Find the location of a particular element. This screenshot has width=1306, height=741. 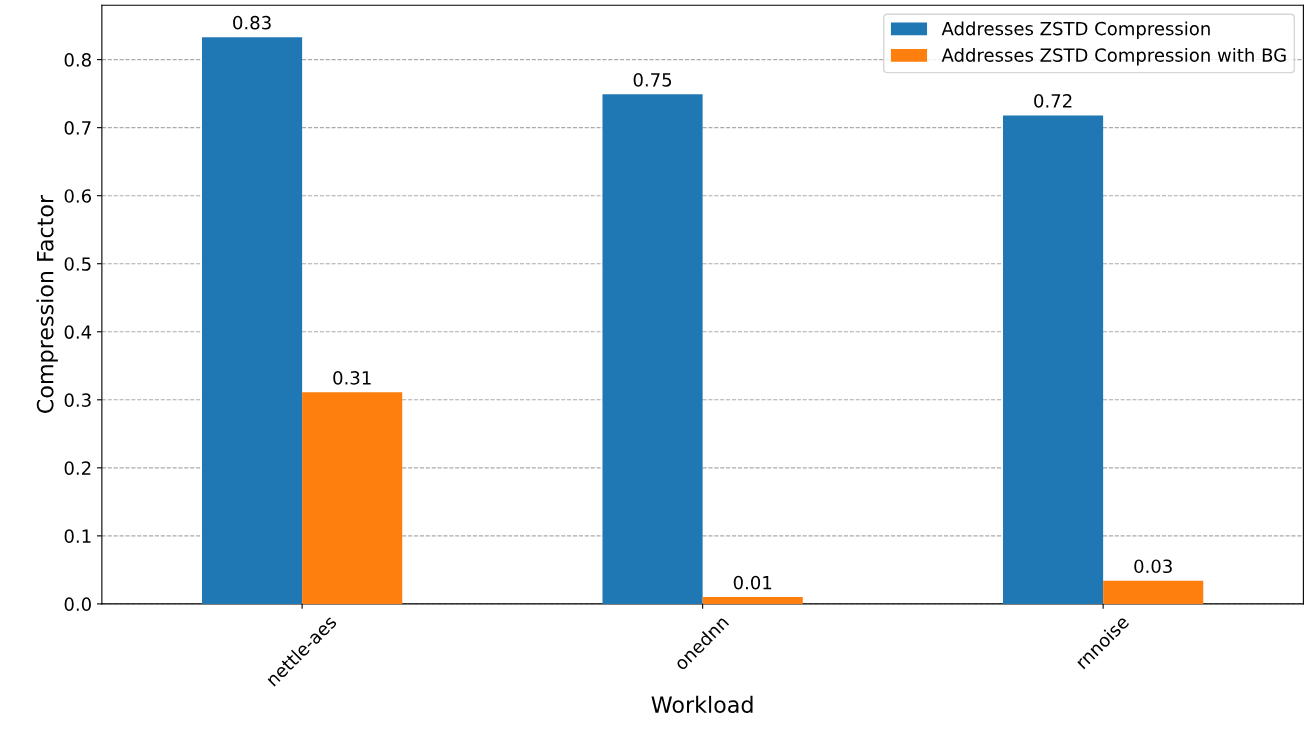

legend-label: Addresses ZSTD Compression with BG is located at coordinates (1113, 56).